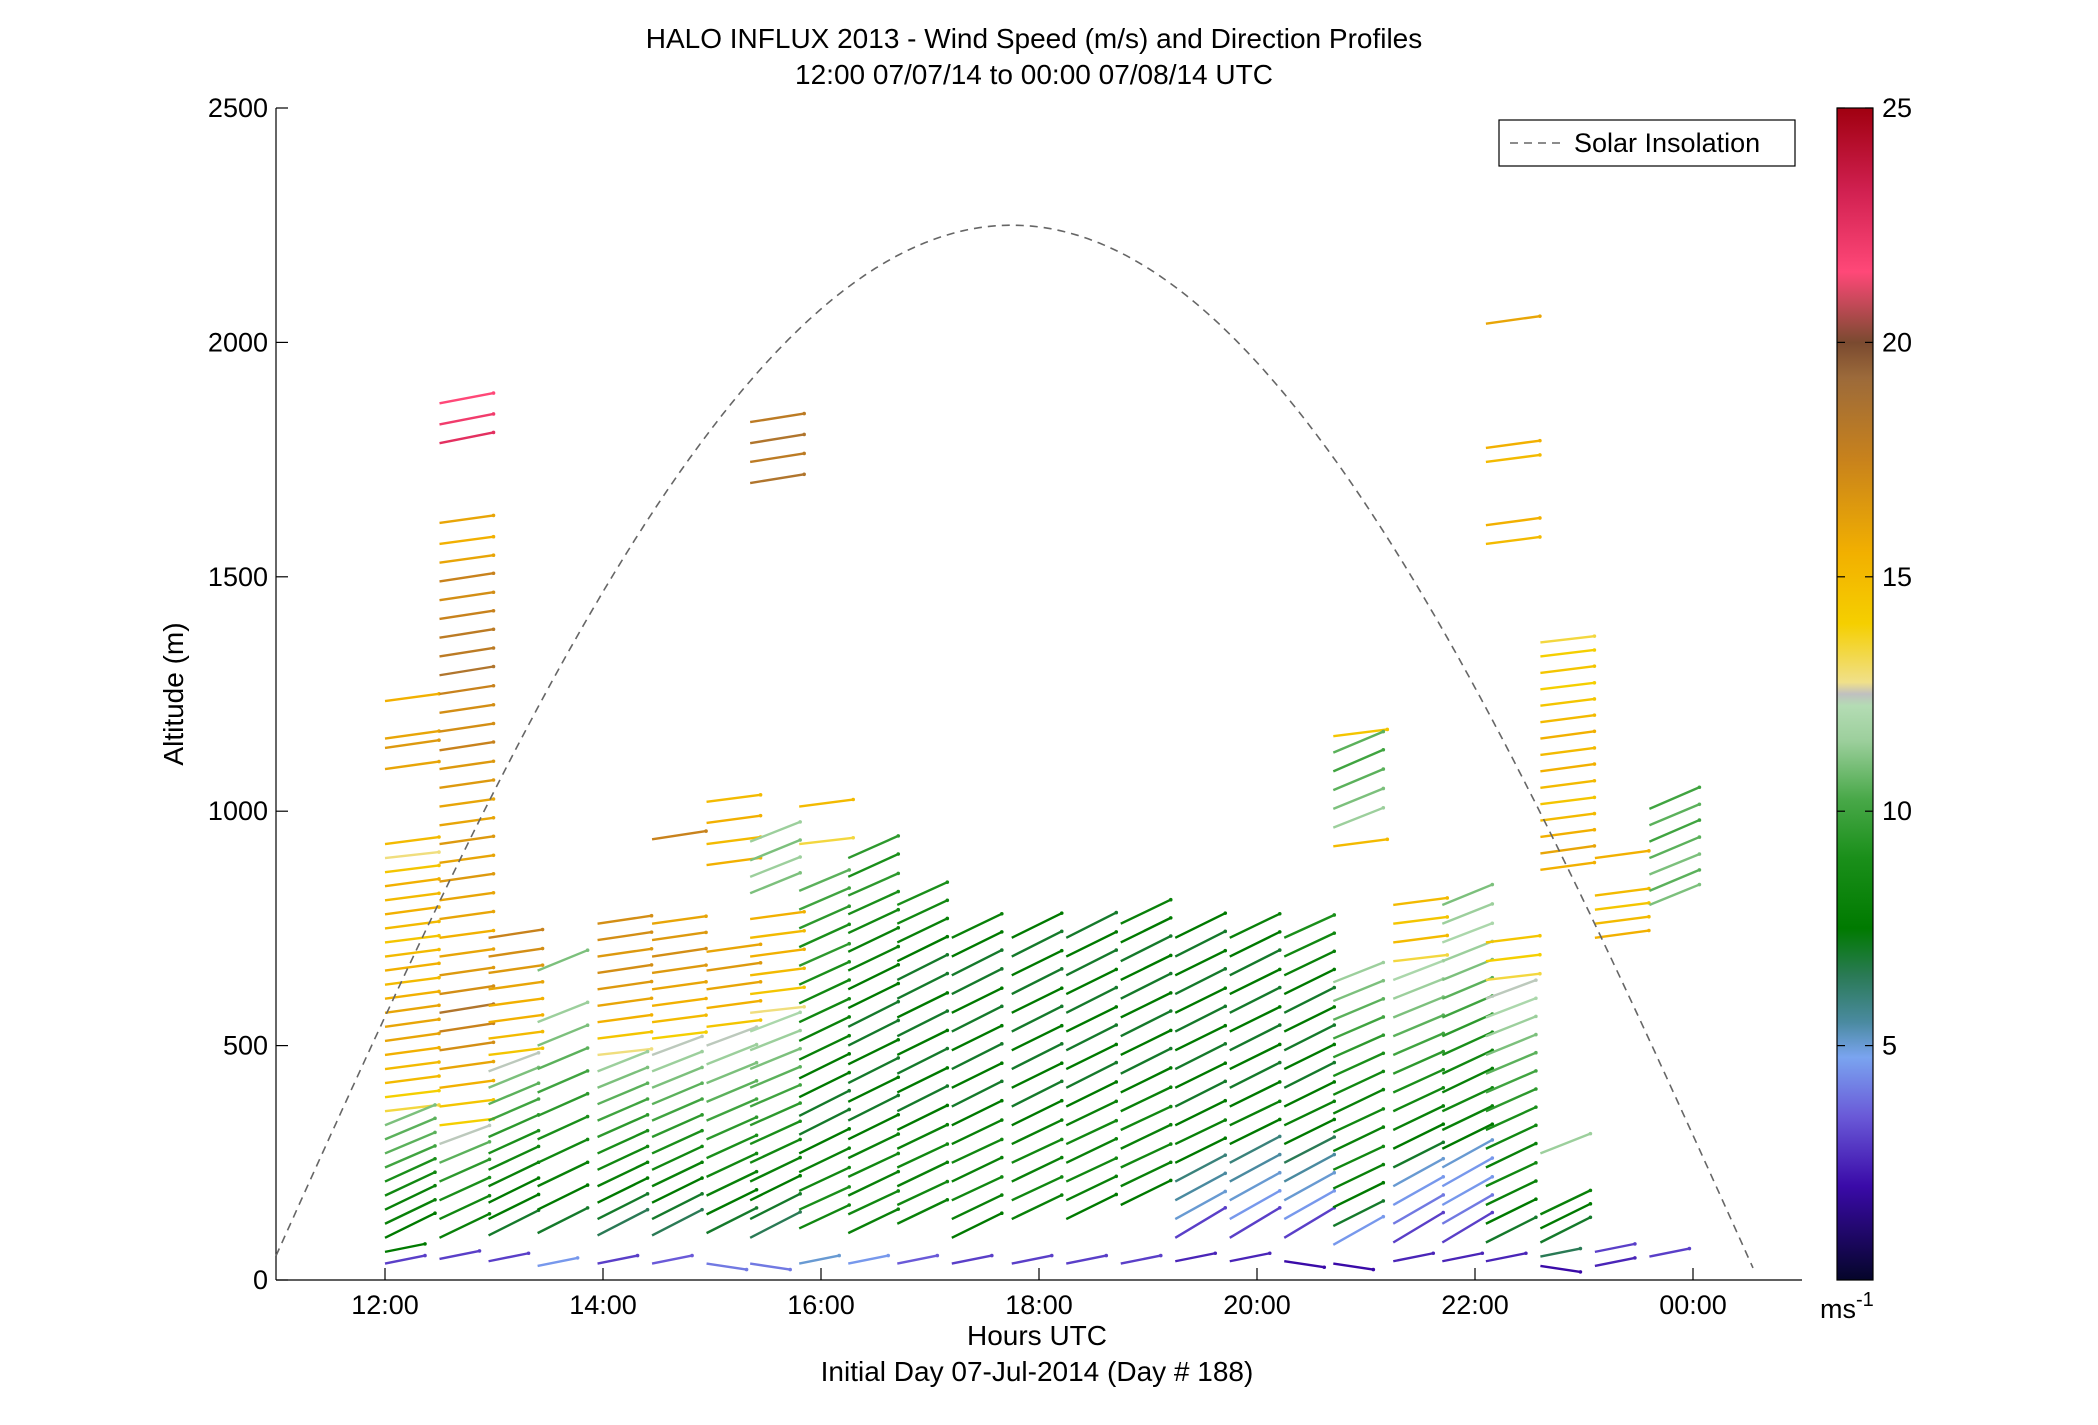  I want to click on x-tick-label: 12:00, so click(385, 1305).